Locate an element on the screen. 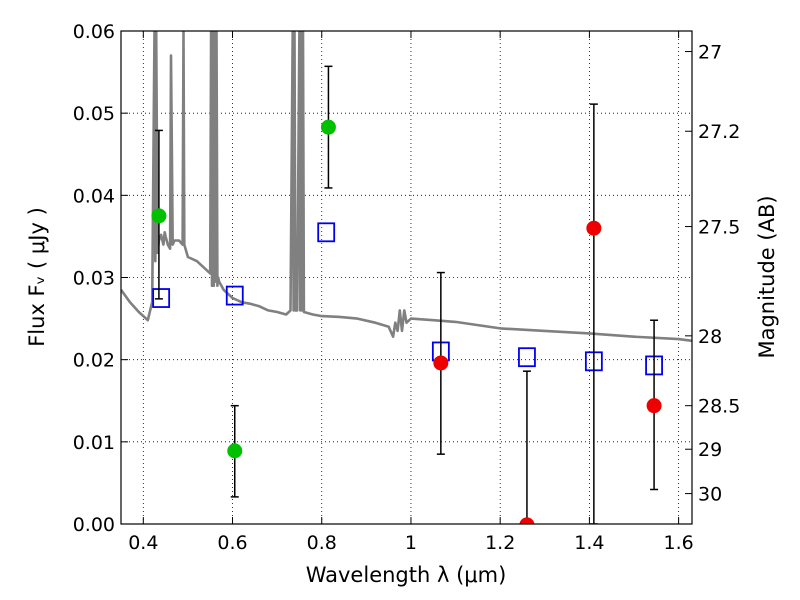  x-tick-label: 0.6 is located at coordinates (232, 543).